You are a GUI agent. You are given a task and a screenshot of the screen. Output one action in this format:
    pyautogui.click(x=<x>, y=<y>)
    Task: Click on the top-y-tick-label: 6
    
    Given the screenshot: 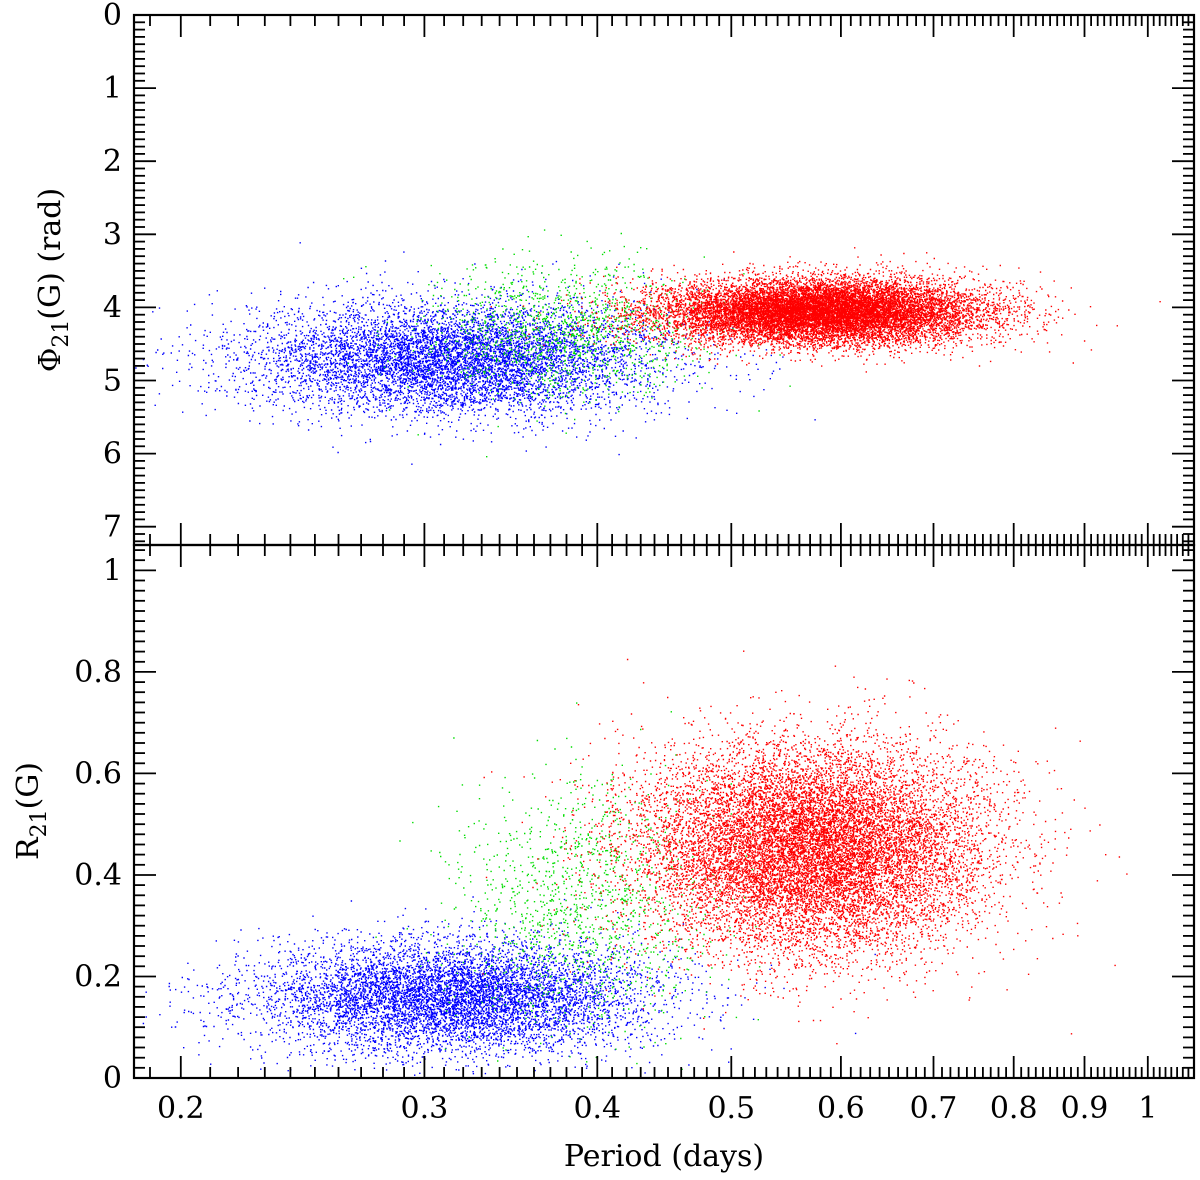 What is the action you would take?
    pyautogui.click(x=112, y=454)
    